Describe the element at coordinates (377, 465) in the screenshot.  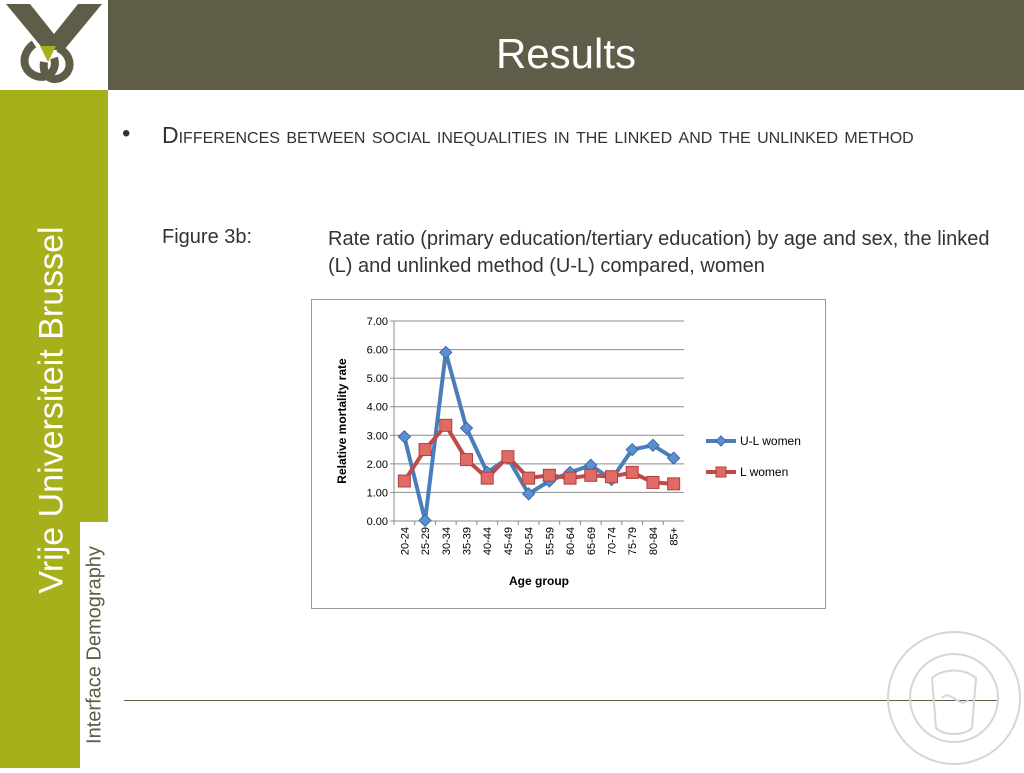
I see `y-tick-label: 2.00` at that location.